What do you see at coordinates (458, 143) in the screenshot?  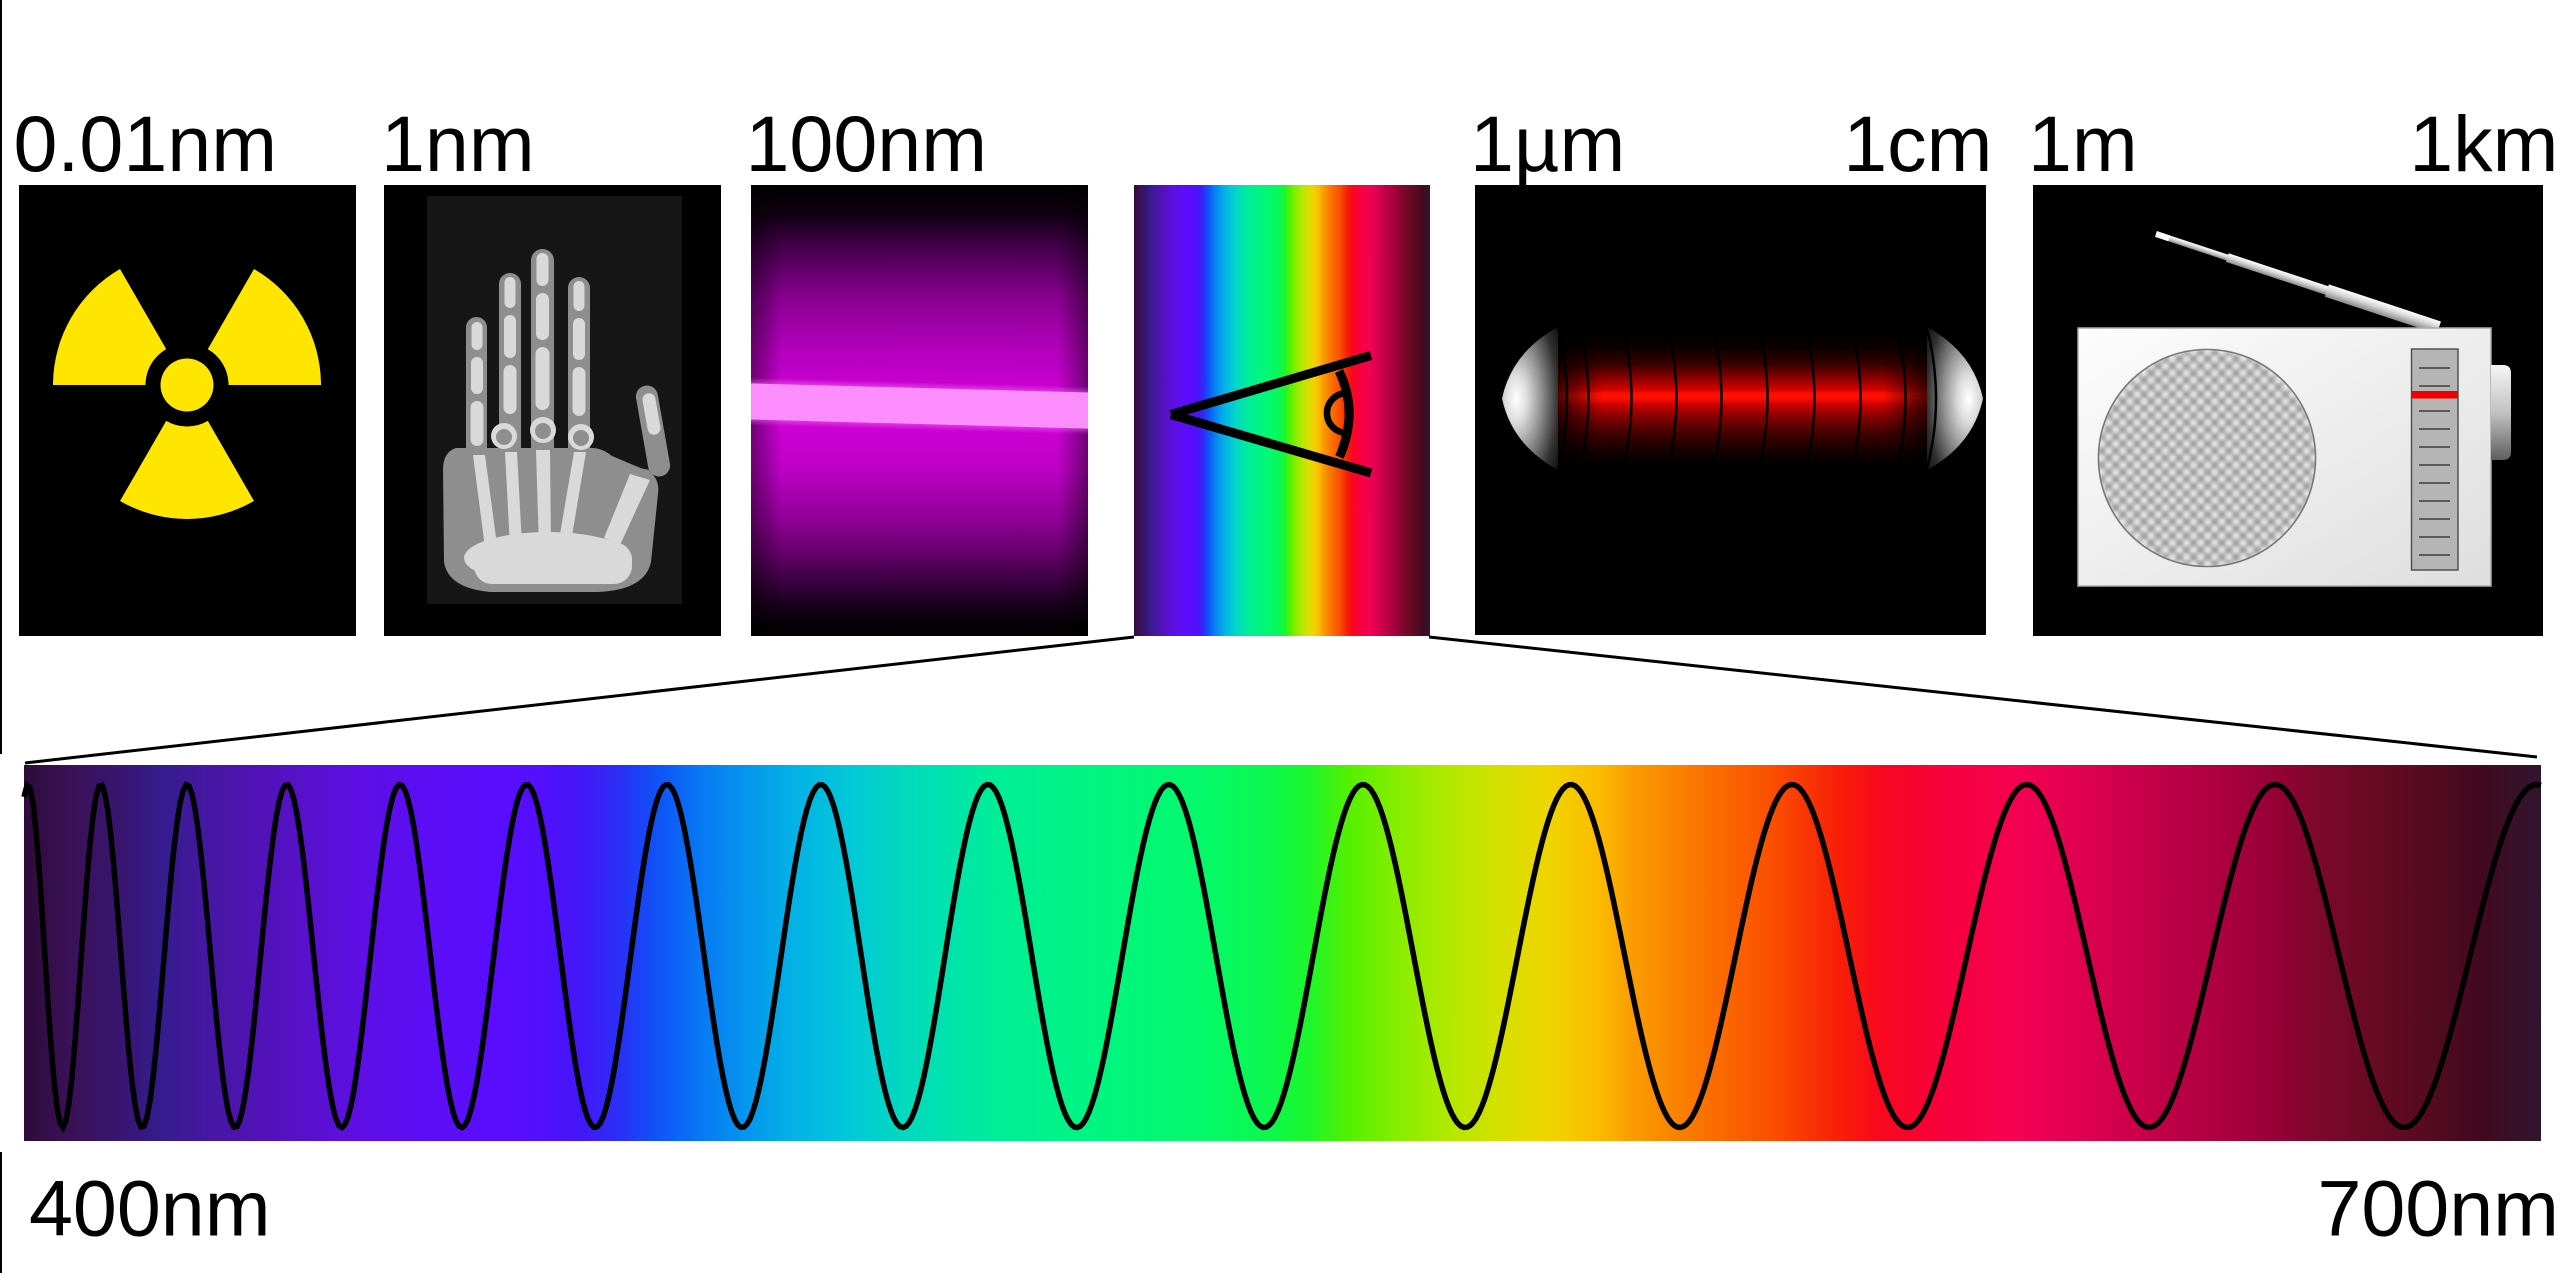 I see `svg-text: 1nm` at bounding box center [458, 143].